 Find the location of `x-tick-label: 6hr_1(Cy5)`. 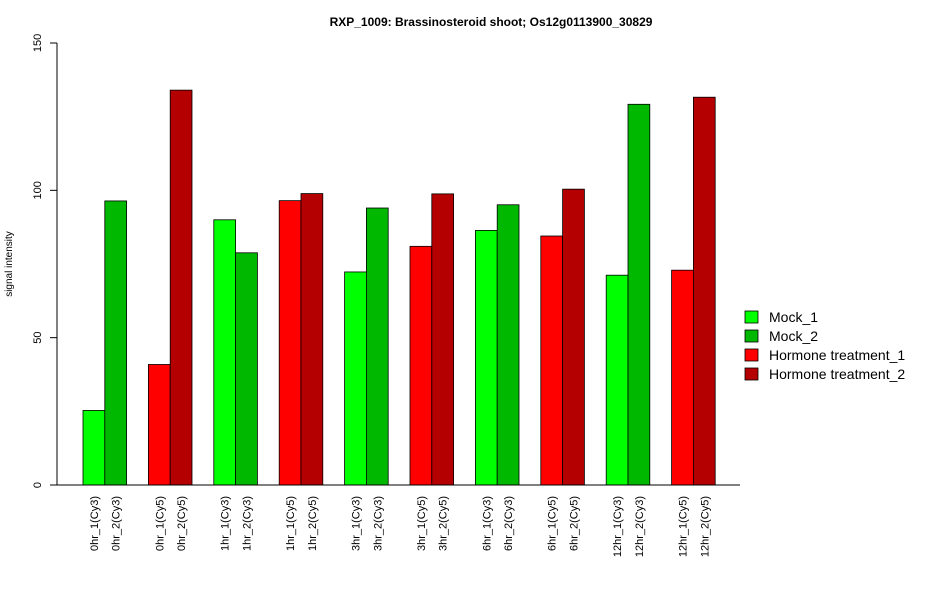

x-tick-label: 6hr_1(Cy5) is located at coordinates (553, 523).